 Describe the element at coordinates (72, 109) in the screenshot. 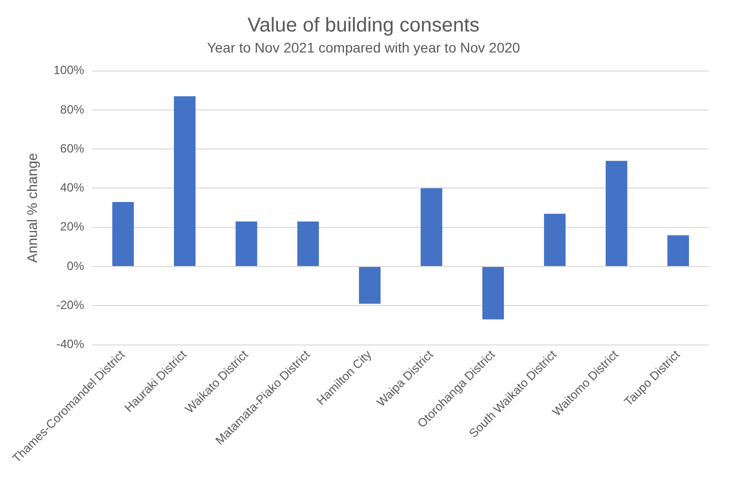

I see `y-tick-label: 80%` at that location.